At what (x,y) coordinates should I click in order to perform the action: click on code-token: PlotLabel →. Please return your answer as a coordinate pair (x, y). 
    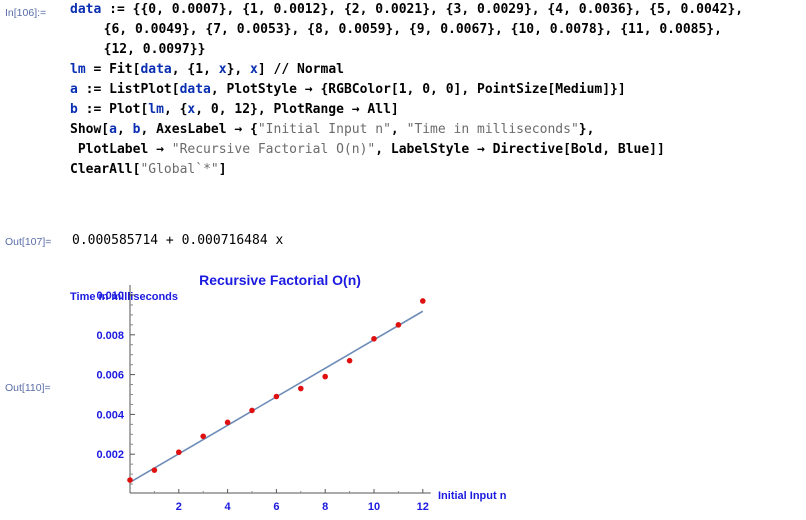
    Looking at the image, I should click on (121, 149).